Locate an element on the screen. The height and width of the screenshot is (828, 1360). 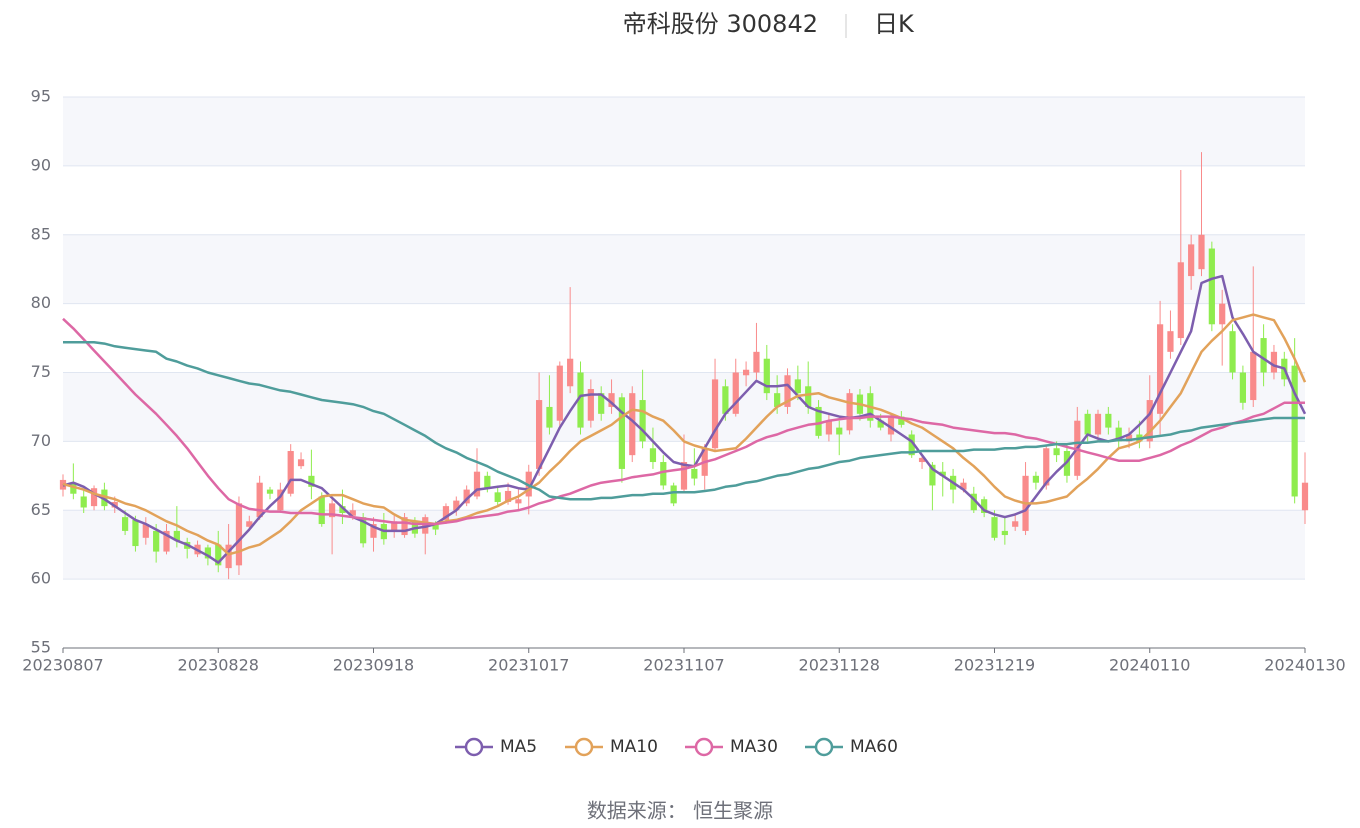
y-tick-label: 65 is located at coordinates (41, 509).